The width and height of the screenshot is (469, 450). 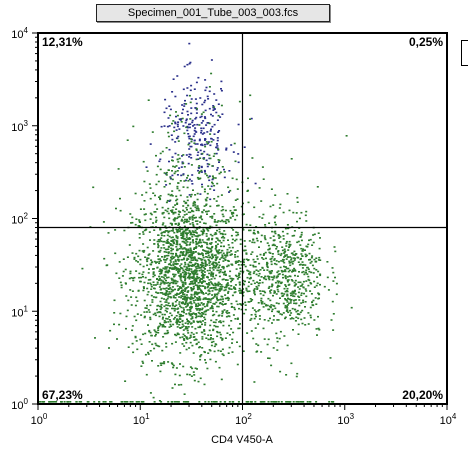 What do you see at coordinates (448, 419) in the screenshot?
I see `x-tick-label: 104` at bounding box center [448, 419].